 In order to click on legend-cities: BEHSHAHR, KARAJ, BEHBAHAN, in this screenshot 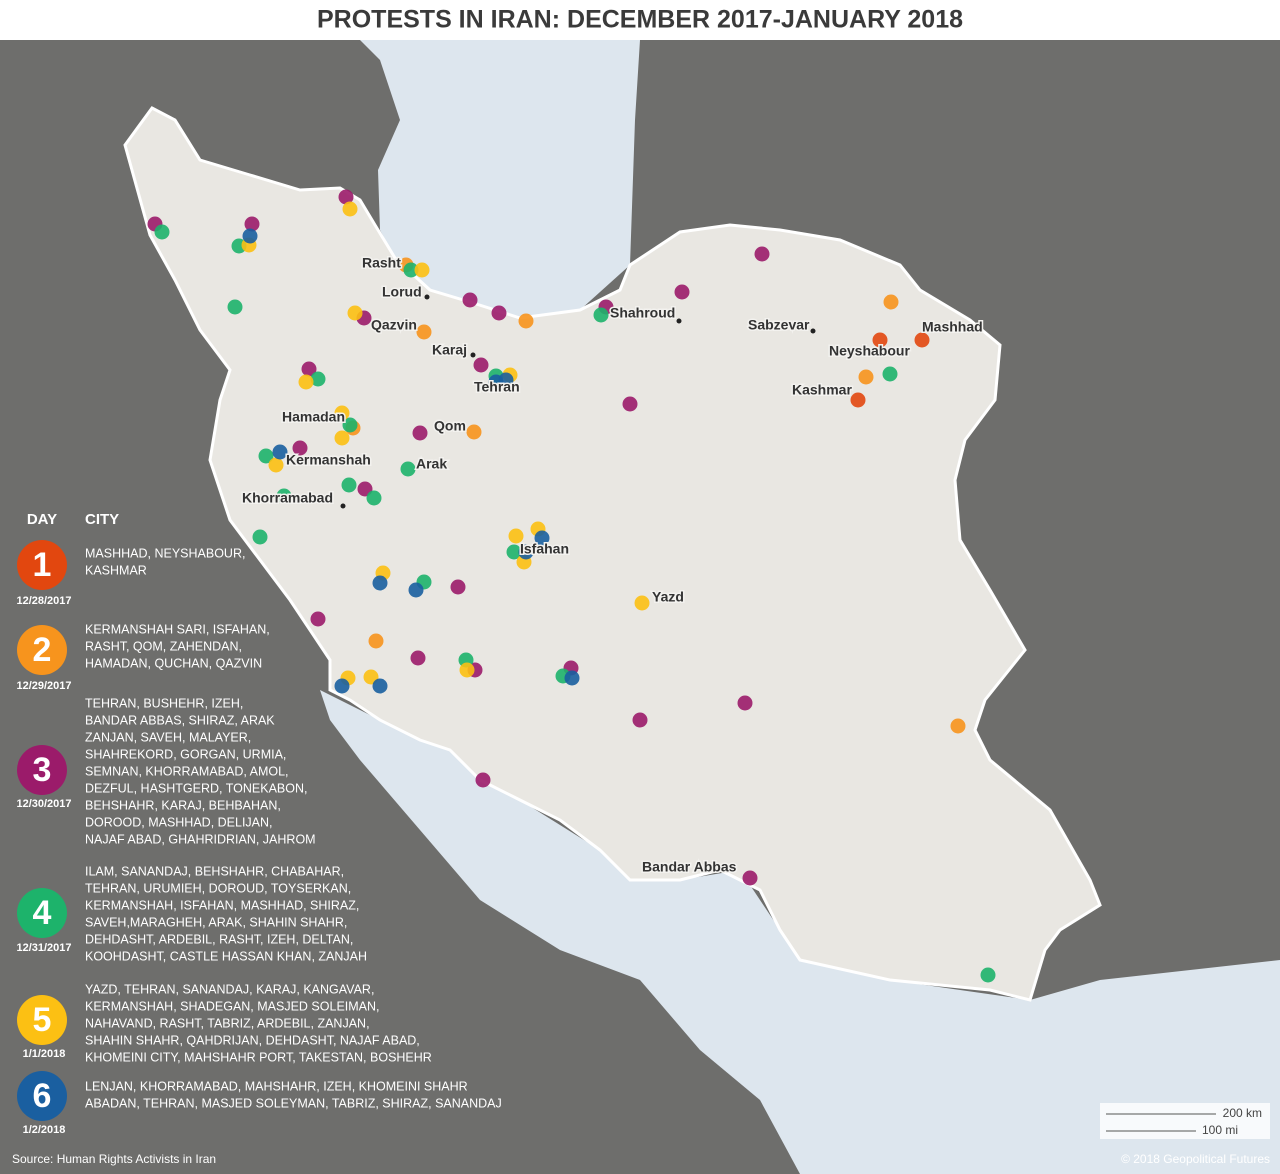, I will do `click(183, 805)`.